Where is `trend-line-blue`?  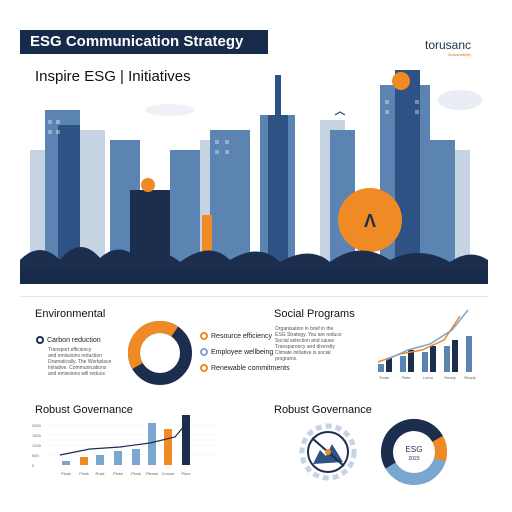 trend-line-blue is located at coordinates (427, 335).